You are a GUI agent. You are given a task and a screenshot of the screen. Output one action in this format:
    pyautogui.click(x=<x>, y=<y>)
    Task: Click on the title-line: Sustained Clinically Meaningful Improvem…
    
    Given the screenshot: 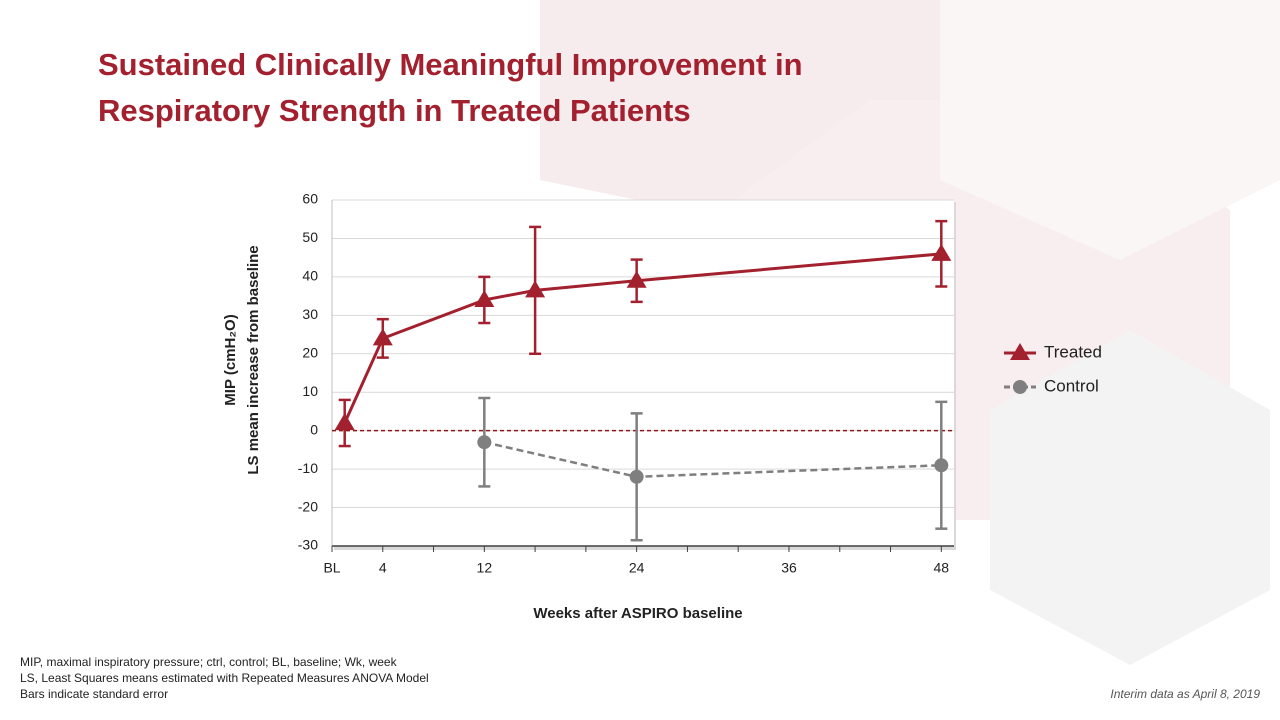 What is the action you would take?
    pyautogui.click(x=450, y=64)
    